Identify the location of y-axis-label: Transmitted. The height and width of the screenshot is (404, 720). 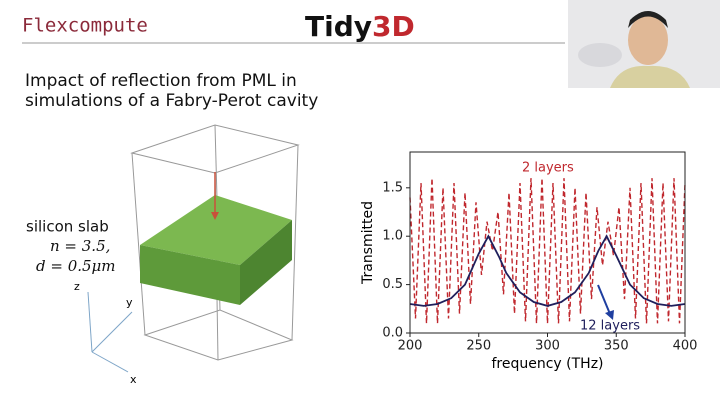
(368, 243).